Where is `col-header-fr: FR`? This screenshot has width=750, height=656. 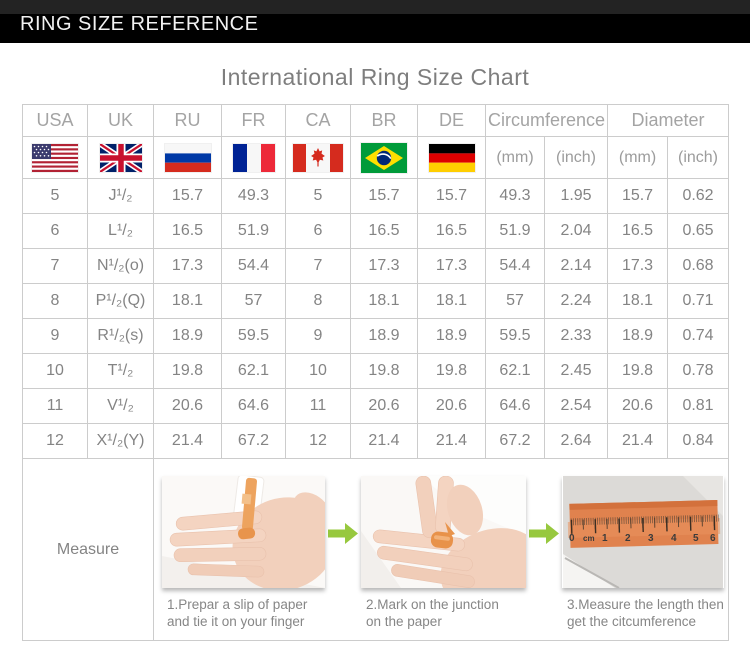 col-header-fr: FR is located at coordinates (253, 120).